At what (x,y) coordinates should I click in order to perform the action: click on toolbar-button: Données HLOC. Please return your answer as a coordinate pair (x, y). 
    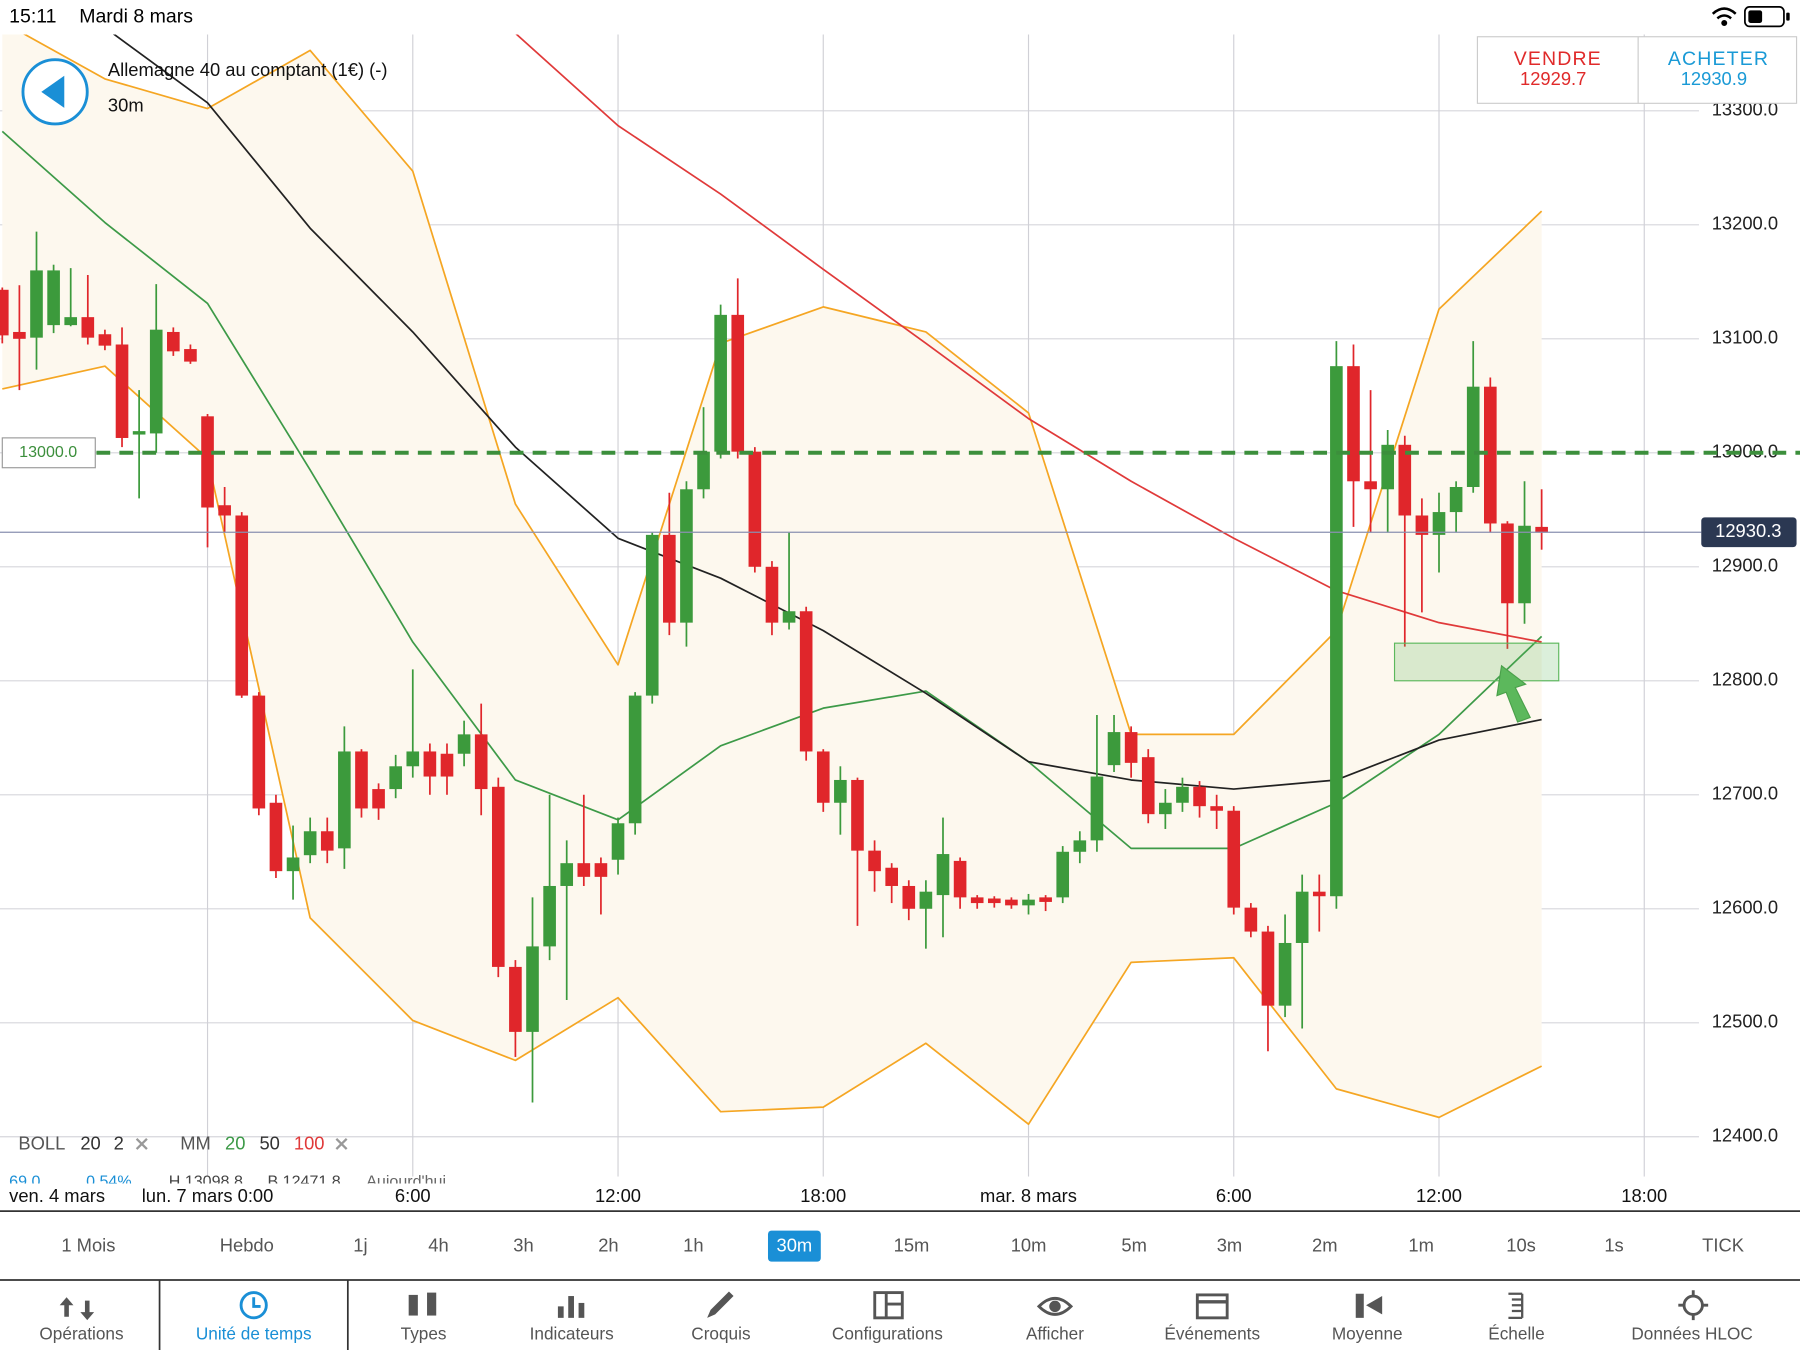
    Looking at the image, I should click on (1691, 1334).